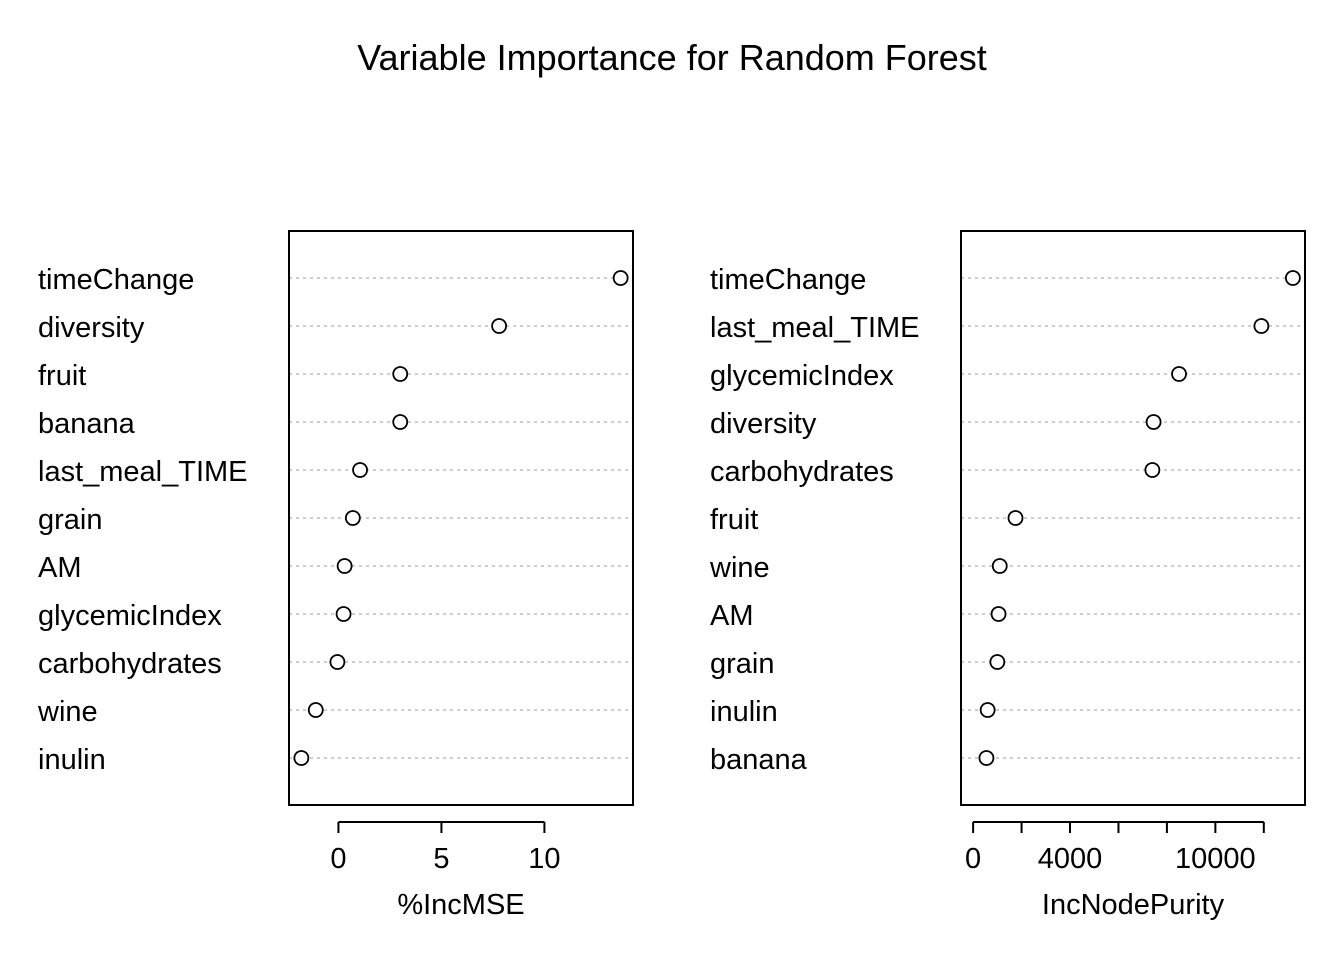  I want to click on x-tick-label: 5, so click(441, 859).